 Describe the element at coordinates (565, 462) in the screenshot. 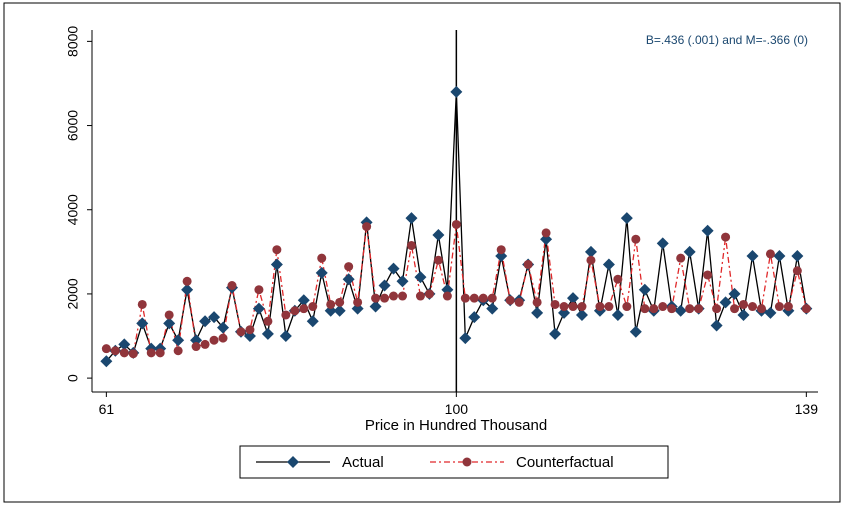

I see `legend-label: Counterfactual` at that location.